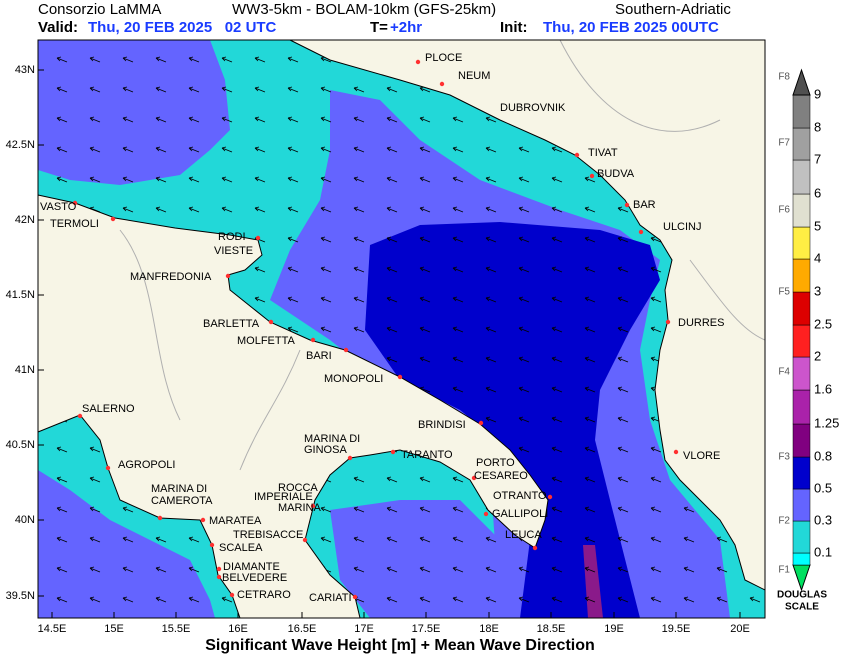 This screenshot has height=657, width=850. I want to click on place-label: ROCCA, so click(298, 488).